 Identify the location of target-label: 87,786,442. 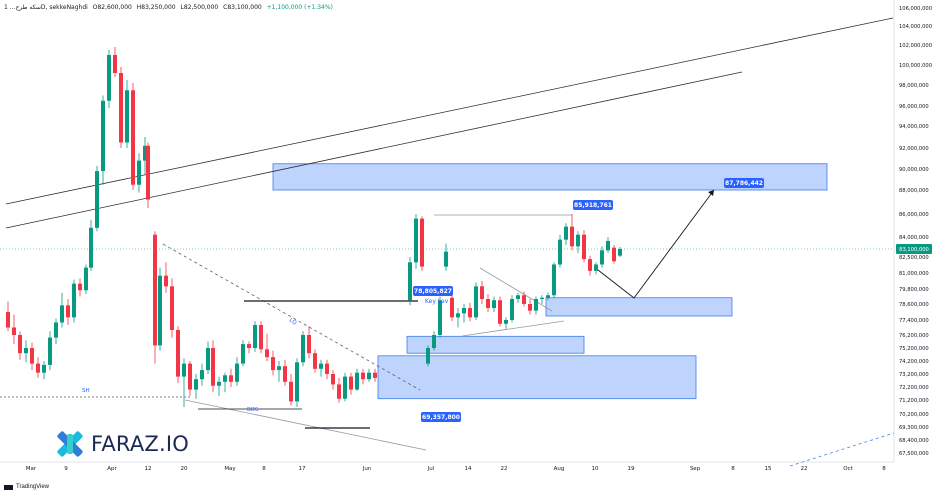
(744, 183).